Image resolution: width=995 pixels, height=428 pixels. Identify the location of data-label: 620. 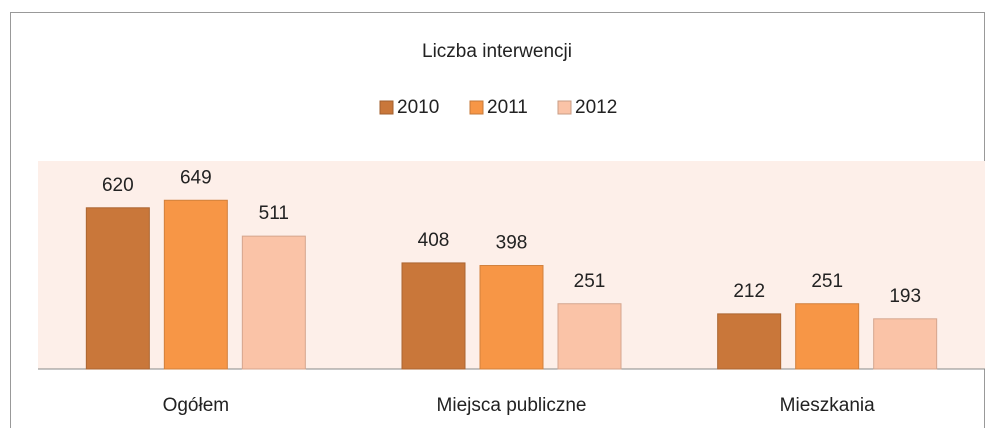
(118, 185).